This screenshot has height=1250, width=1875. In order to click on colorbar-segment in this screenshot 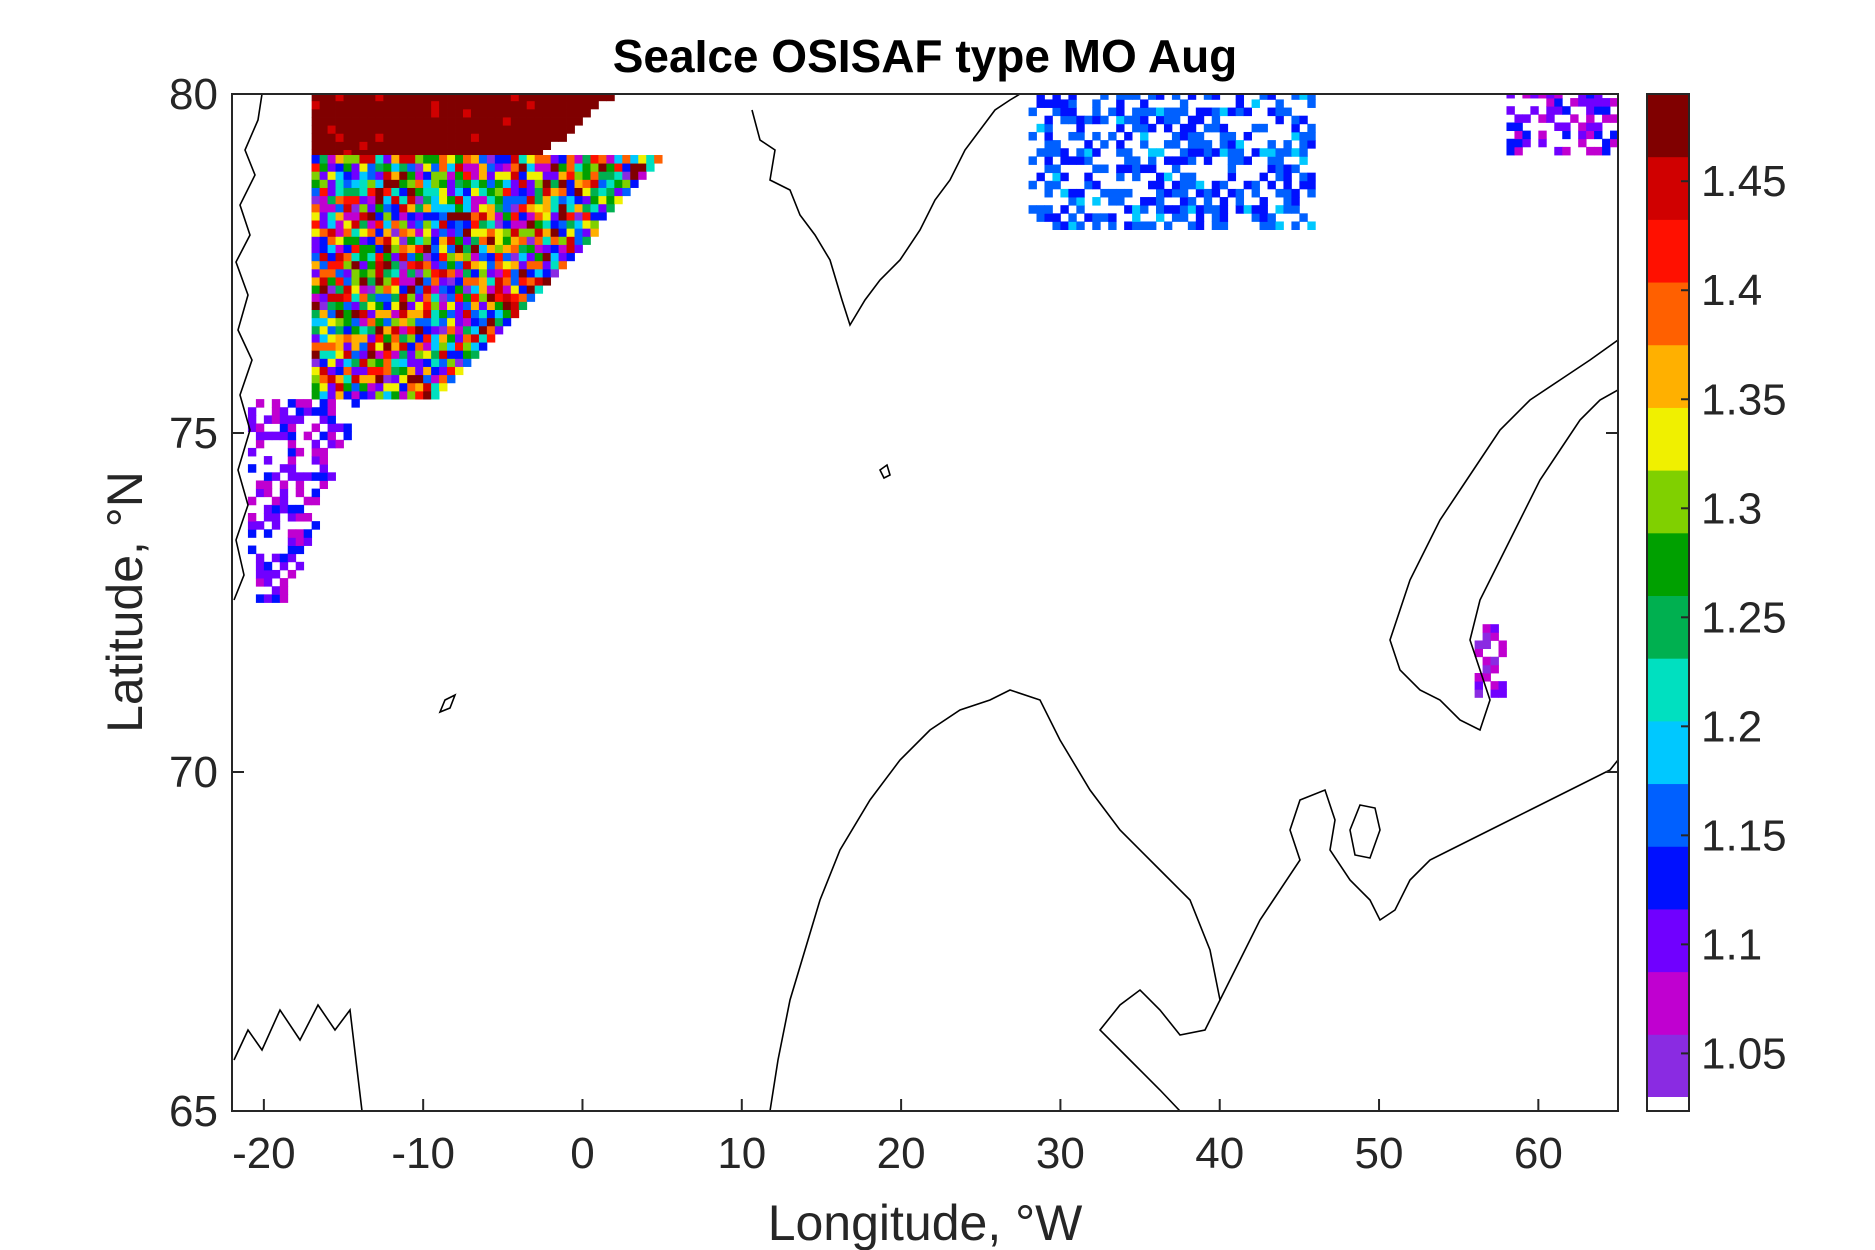, I will do `click(1668, 502)`.